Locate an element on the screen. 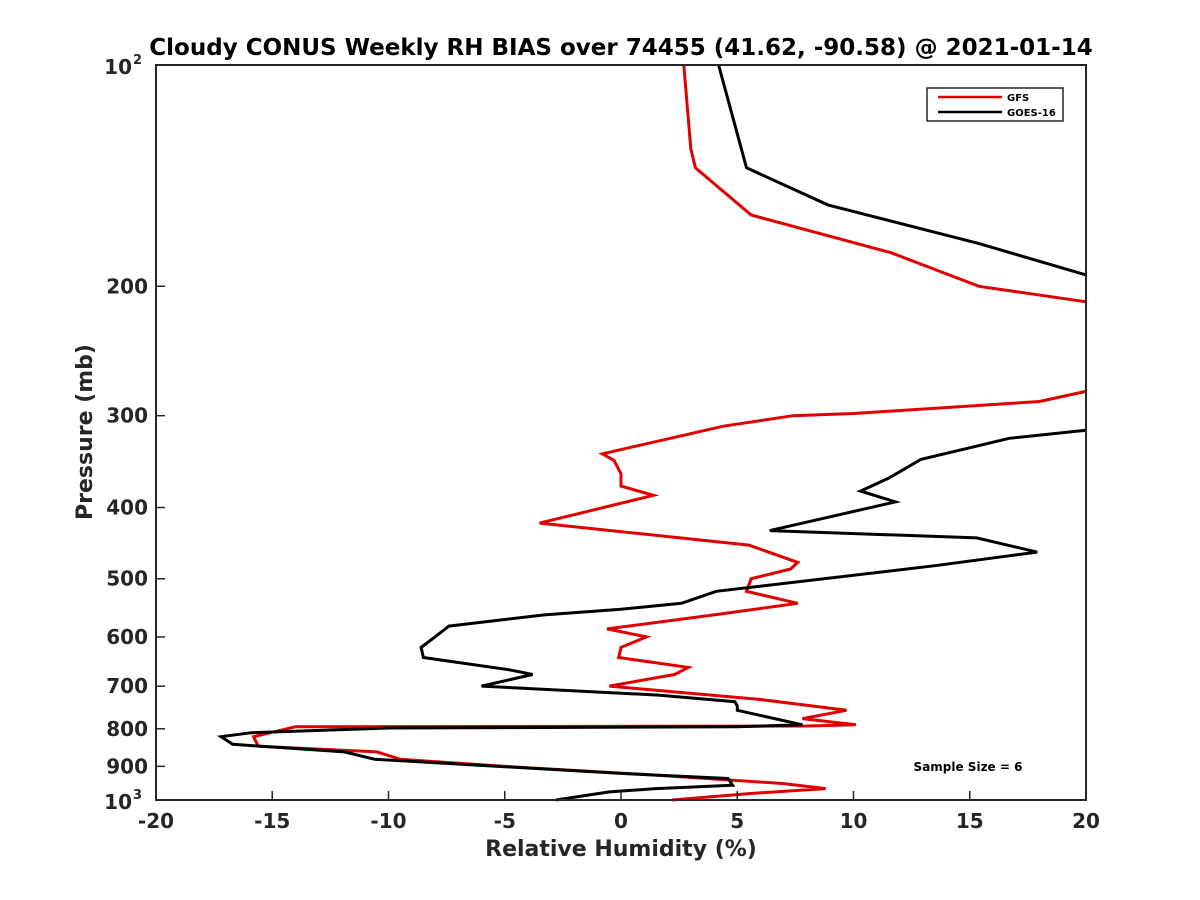  y-tick-label: 900 is located at coordinates (127, 766).